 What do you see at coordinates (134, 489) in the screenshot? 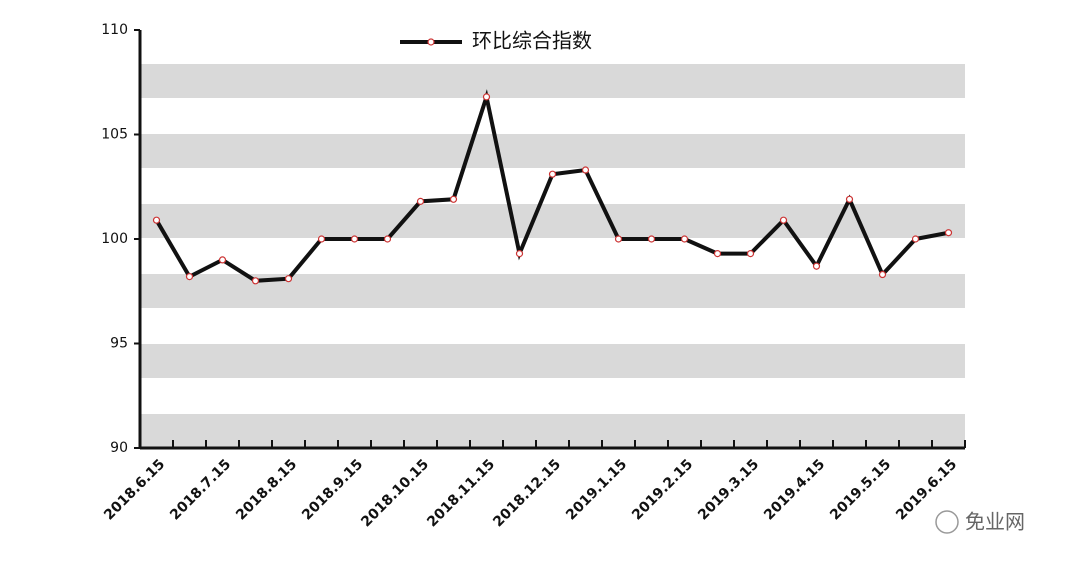
I see `x-tick-label: 2018.6.15` at bounding box center [134, 489].